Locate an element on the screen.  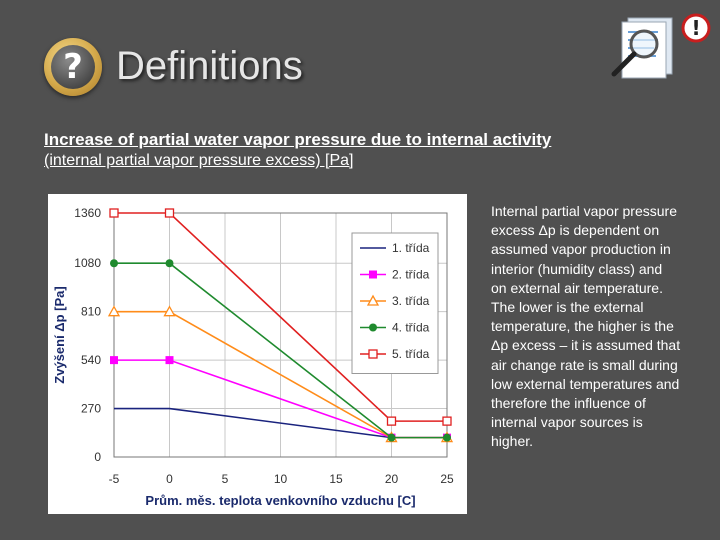
x-tick-label: -5 is located at coordinates (114, 479).